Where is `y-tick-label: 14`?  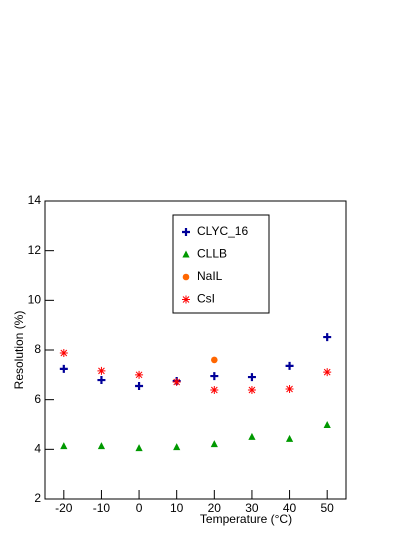 y-tick-label: 14 is located at coordinates (35, 200).